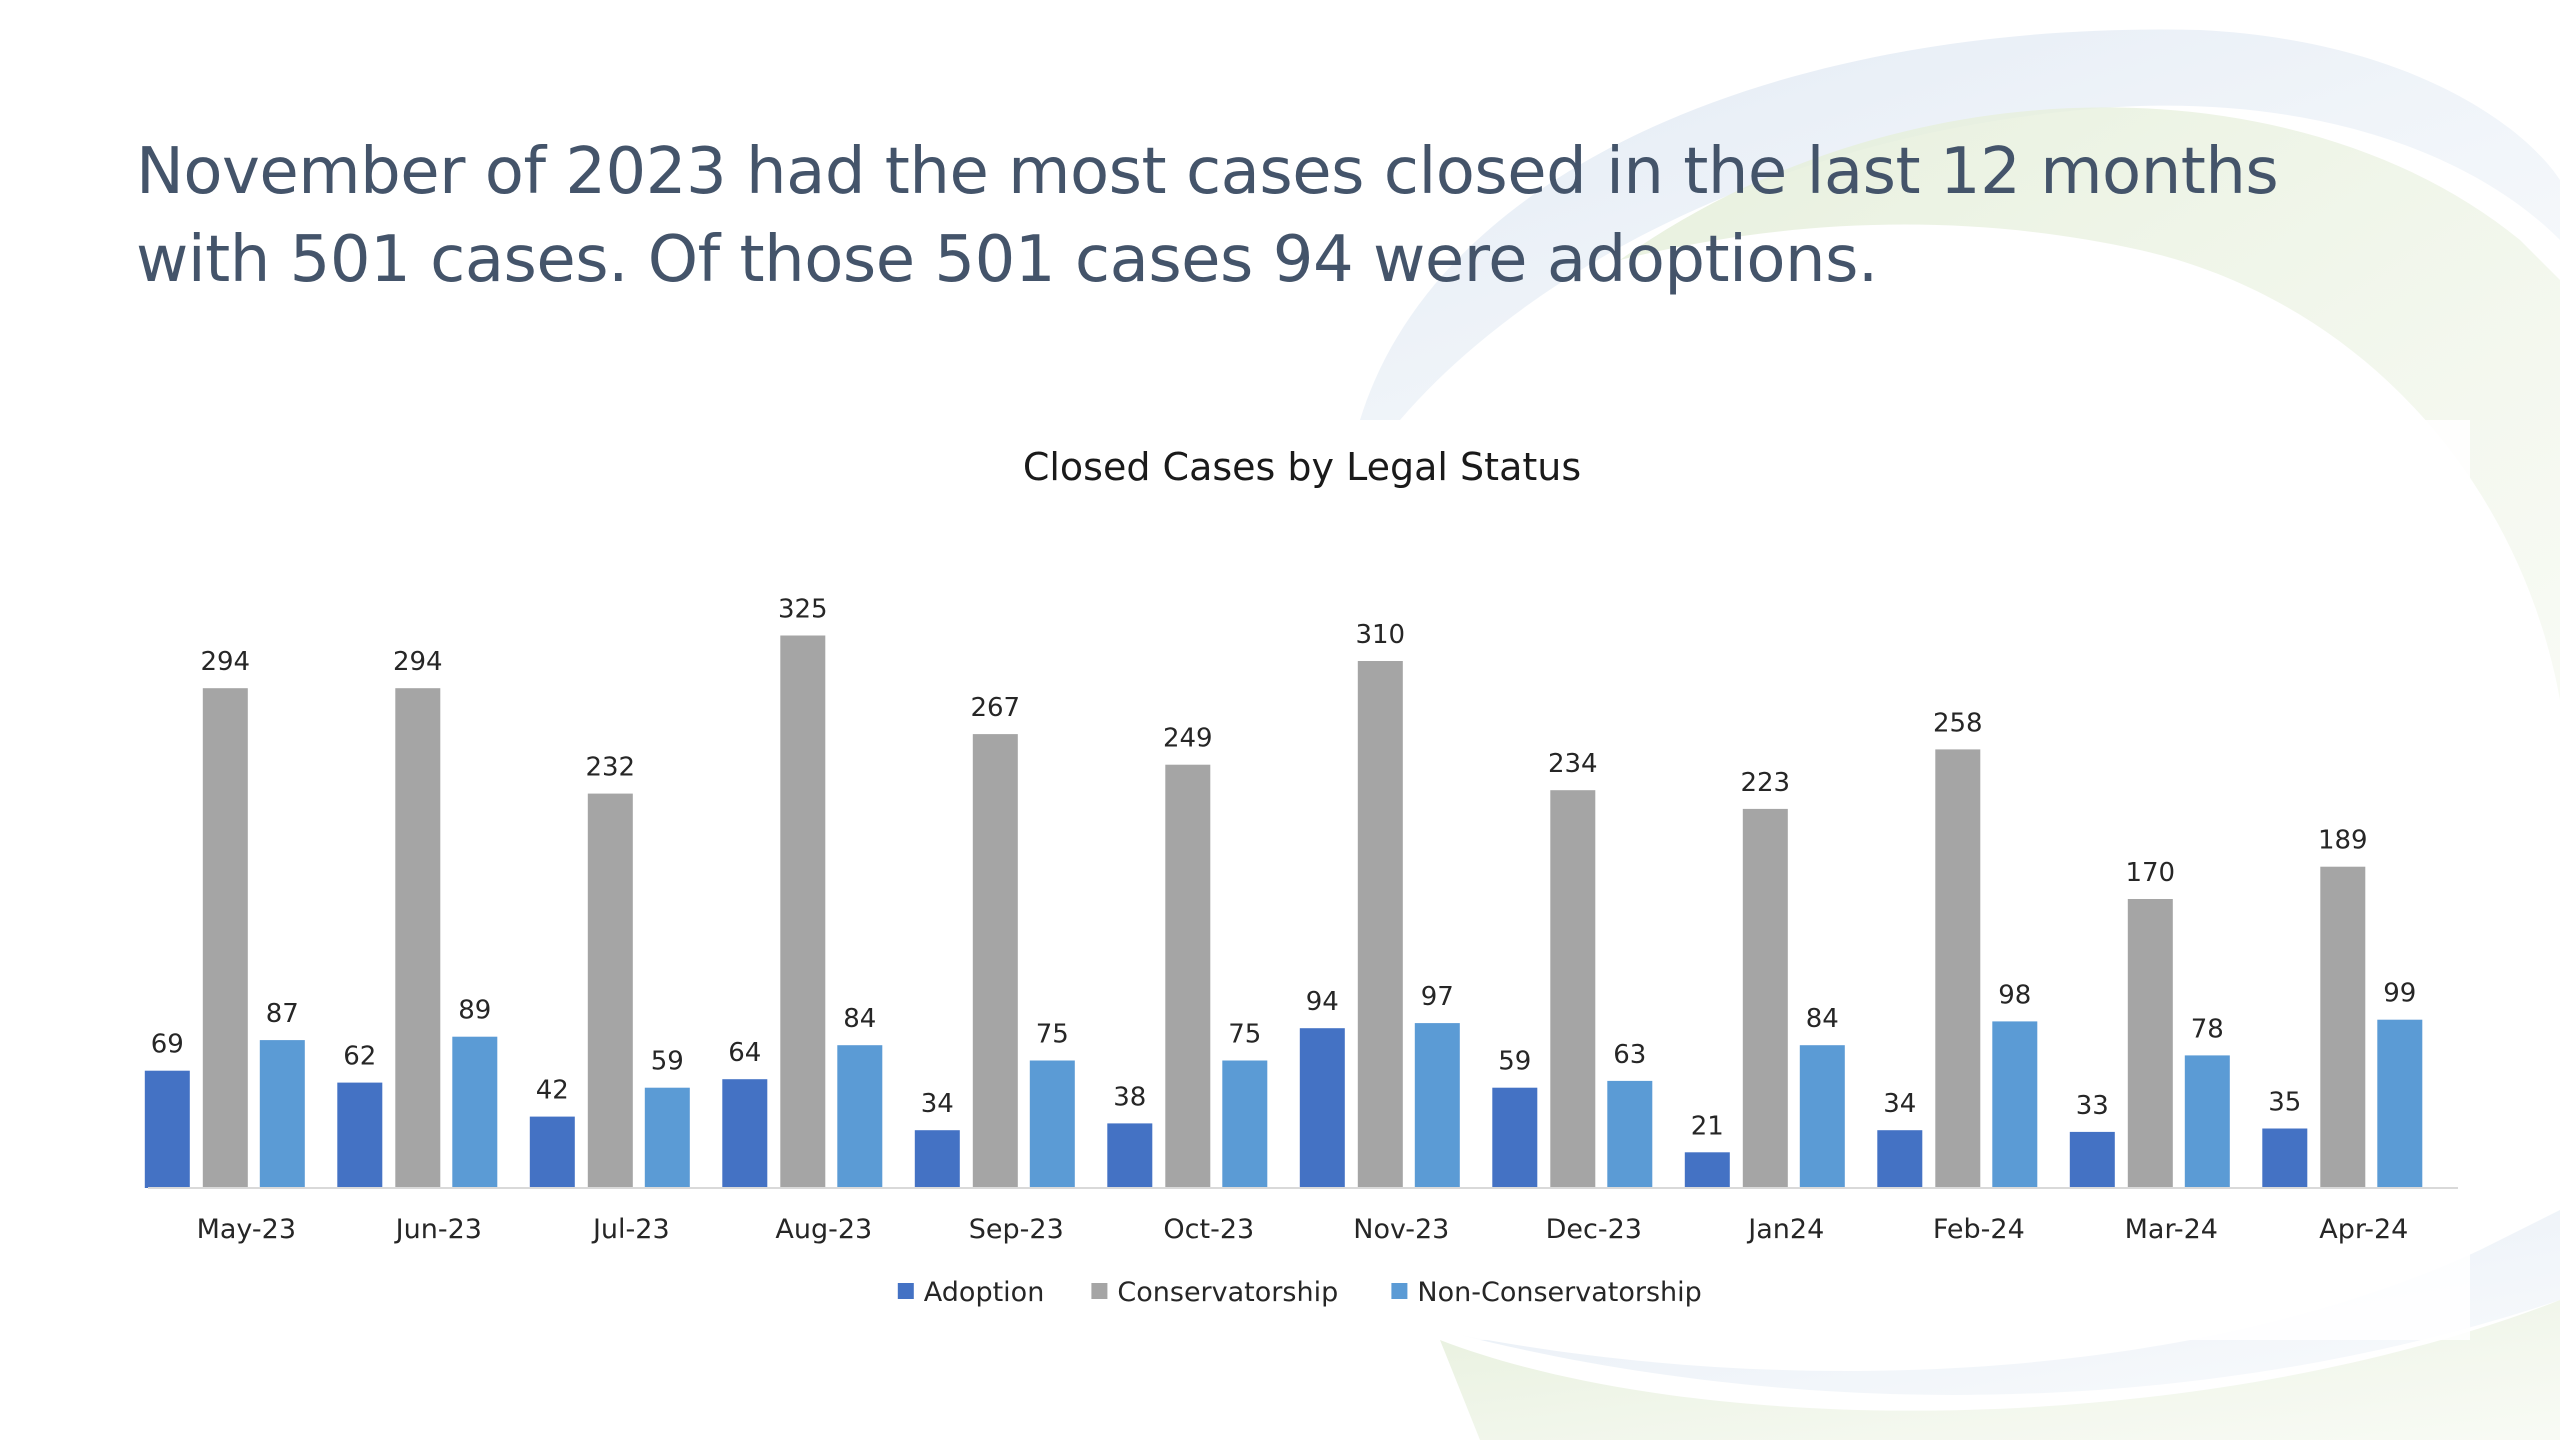 The height and width of the screenshot is (1440, 2560). Describe the element at coordinates (823, 1229) in the screenshot. I see `x-tick-label-aug-23: Aug-23` at that location.